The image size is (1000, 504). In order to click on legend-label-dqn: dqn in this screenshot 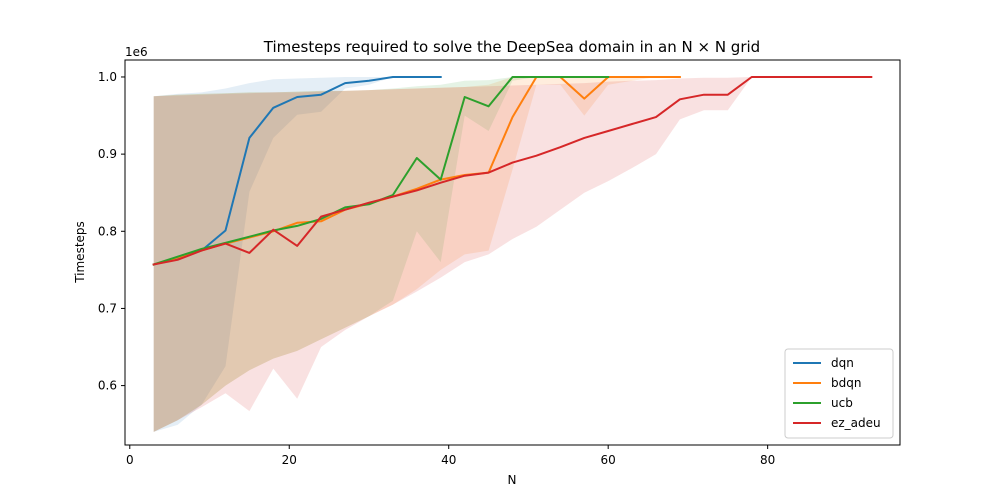, I will do `click(842, 363)`.